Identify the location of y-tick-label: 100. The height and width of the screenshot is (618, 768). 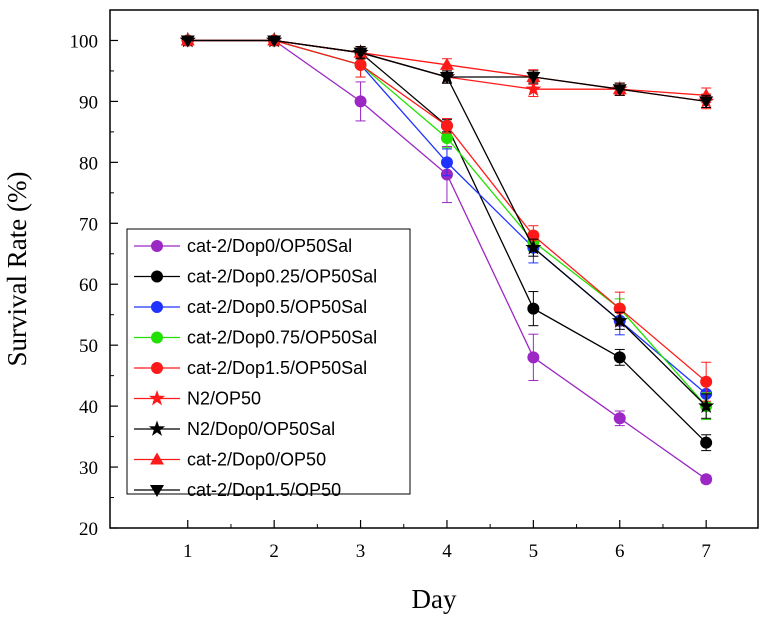
(84, 41).